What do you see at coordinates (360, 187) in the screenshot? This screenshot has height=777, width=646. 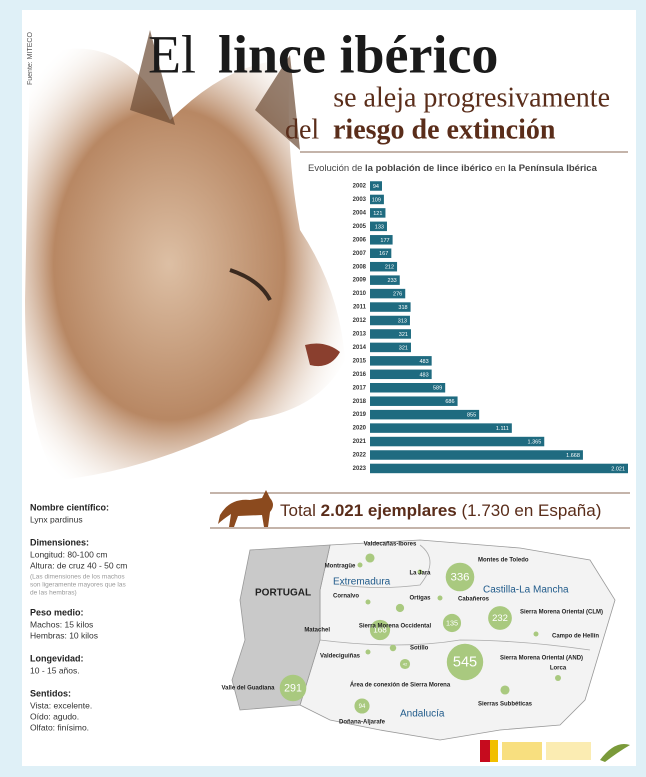 I see `y-tick-label: 2002` at bounding box center [360, 187].